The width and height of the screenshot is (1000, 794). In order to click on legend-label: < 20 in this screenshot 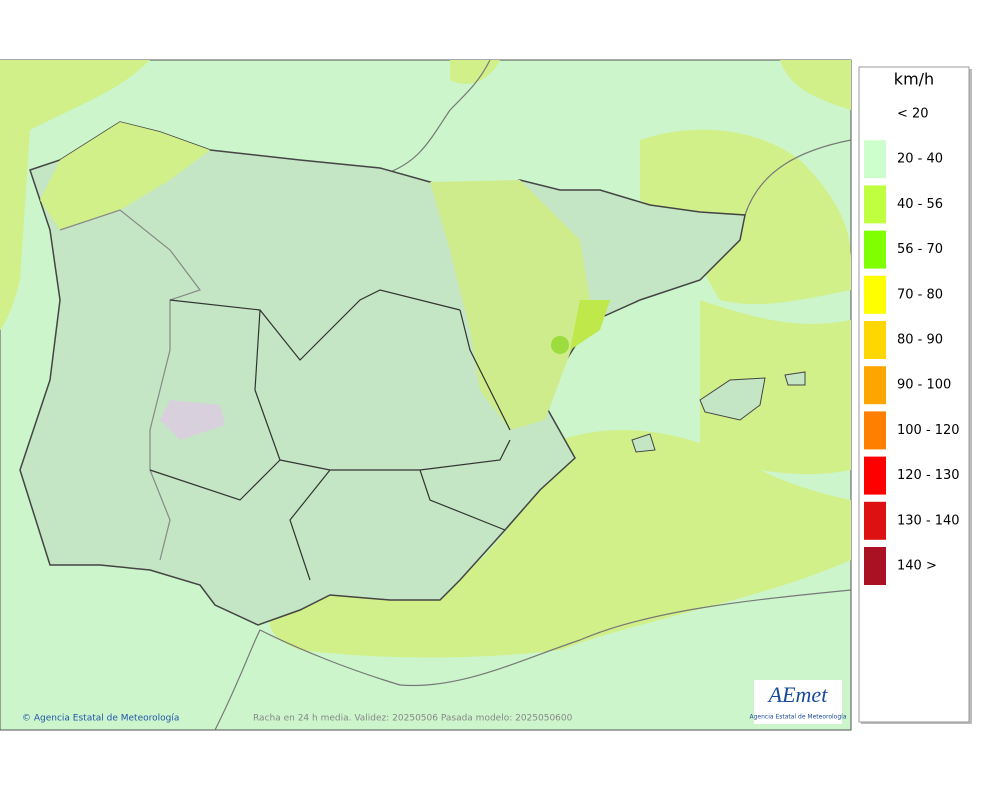, I will do `click(913, 114)`.